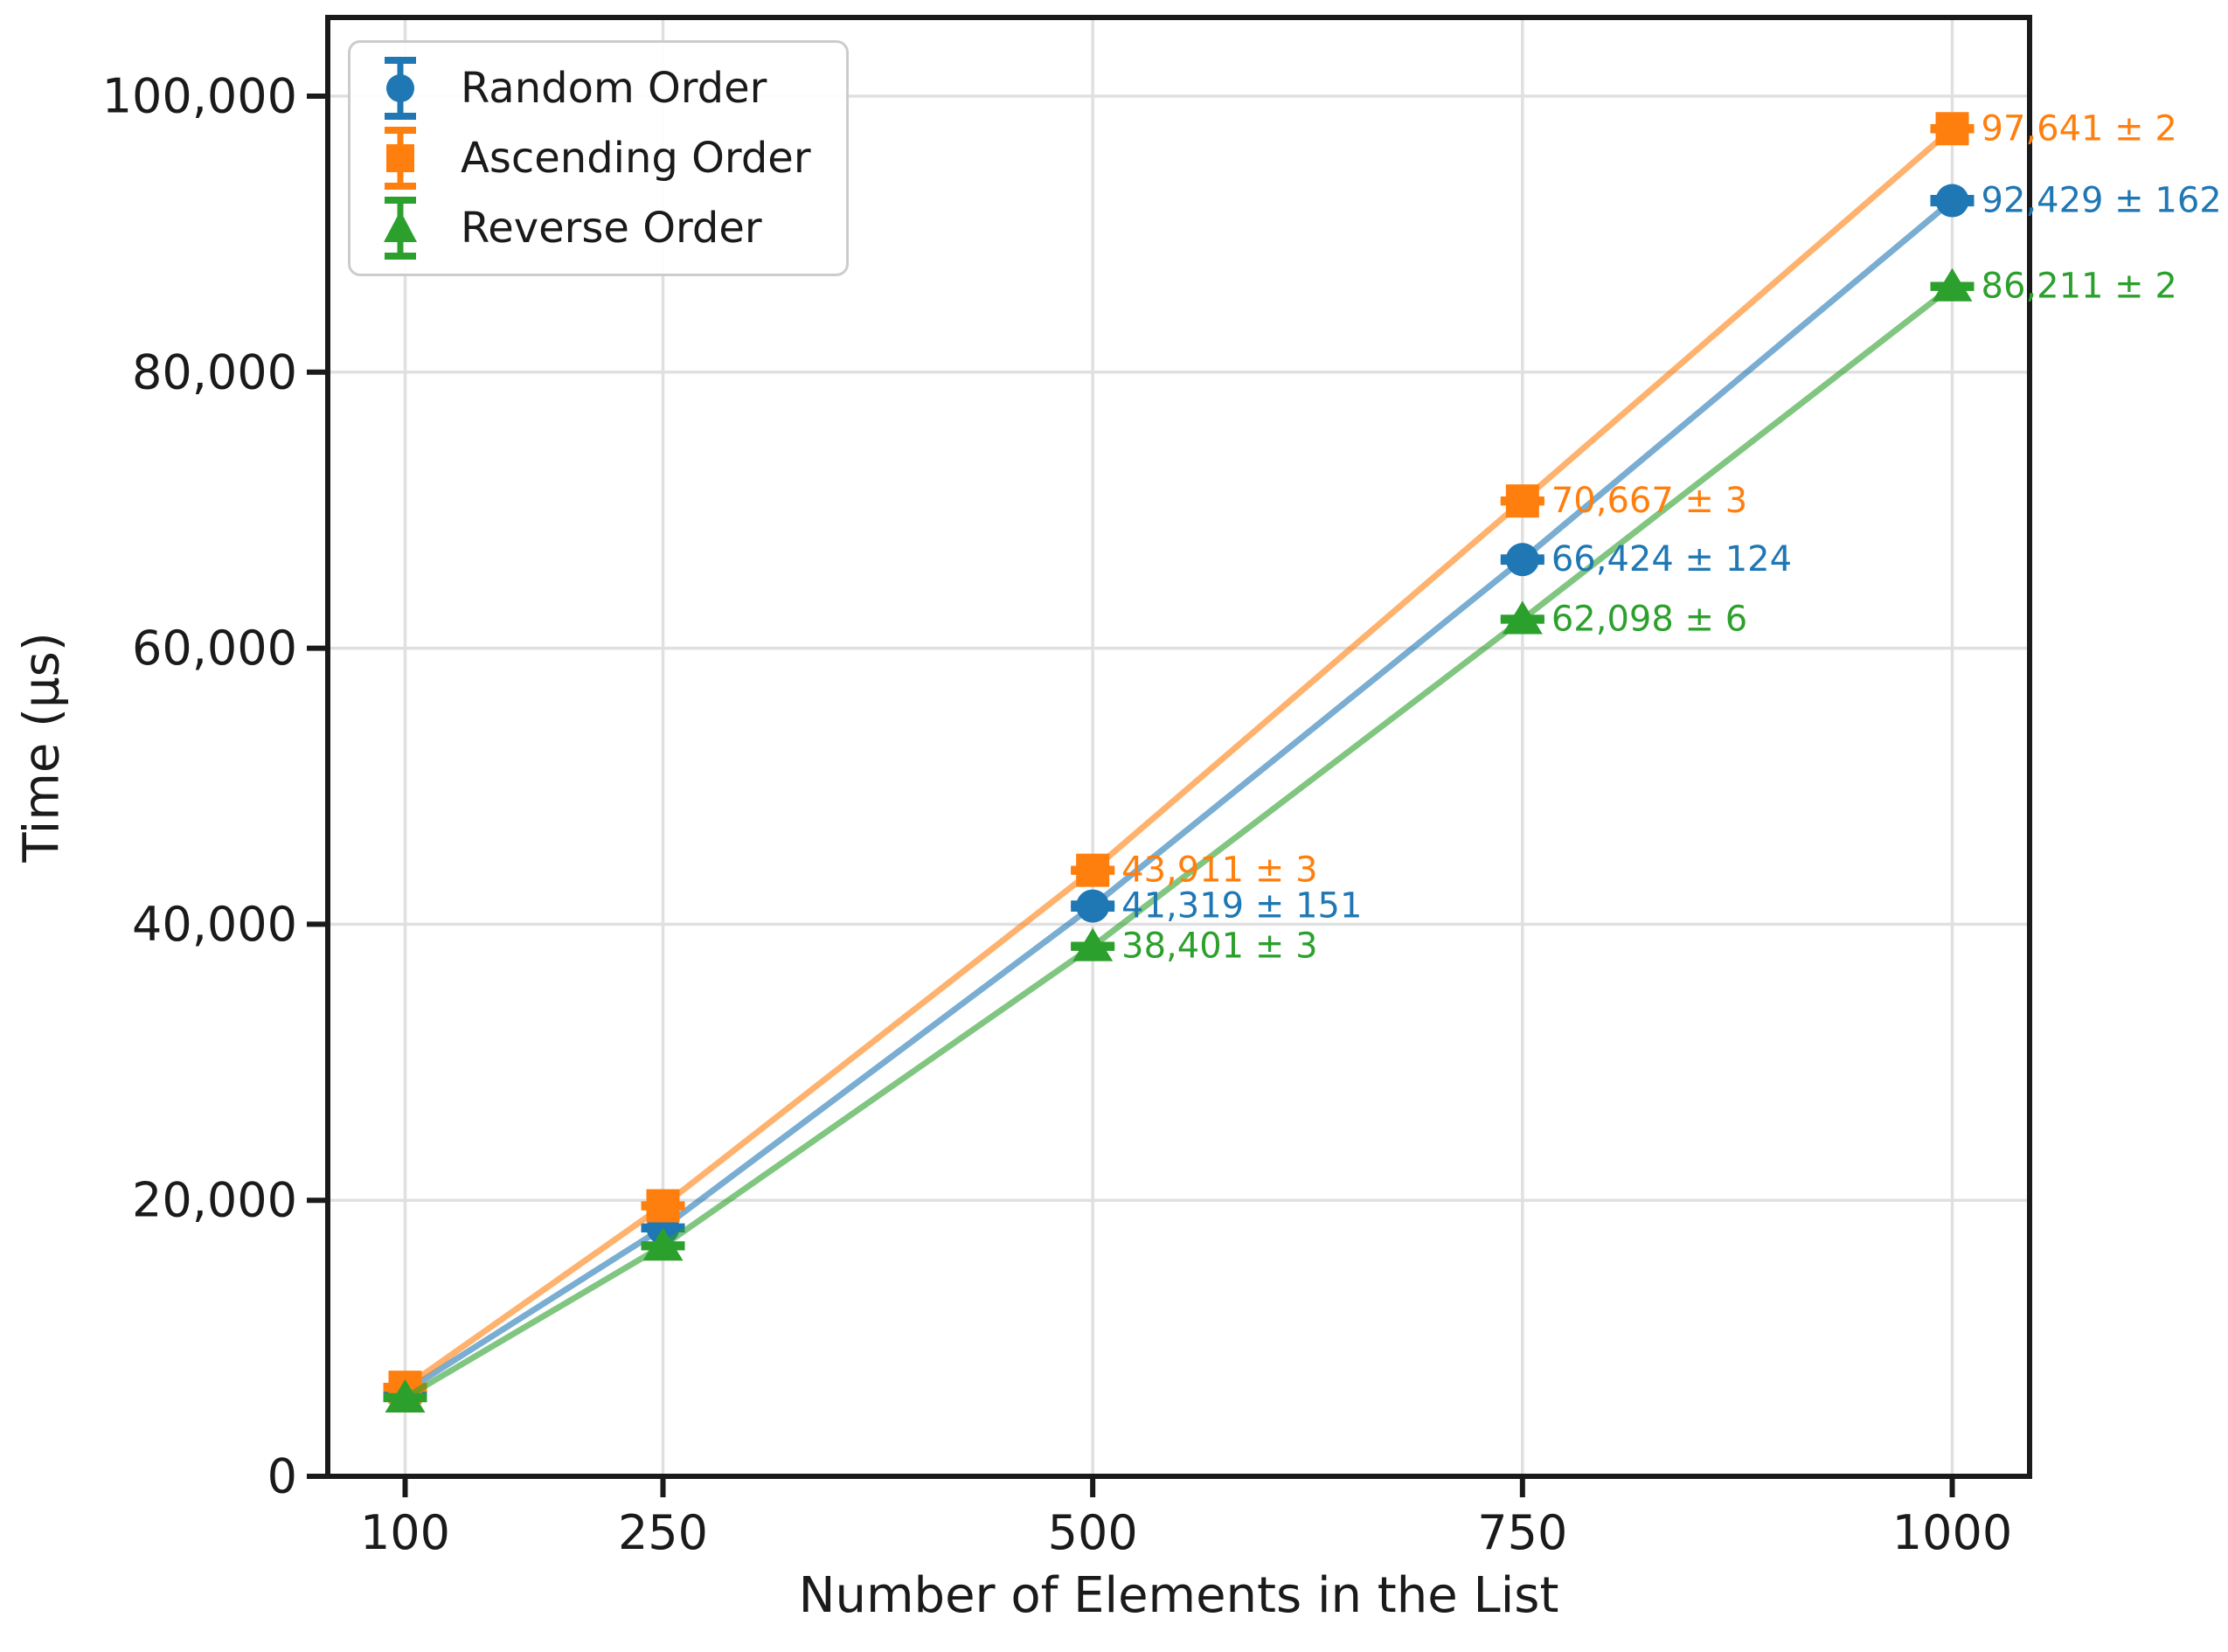 The height and width of the screenshot is (1652, 2228). I want to click on circle-errorbar-icon, so click(400, 88).